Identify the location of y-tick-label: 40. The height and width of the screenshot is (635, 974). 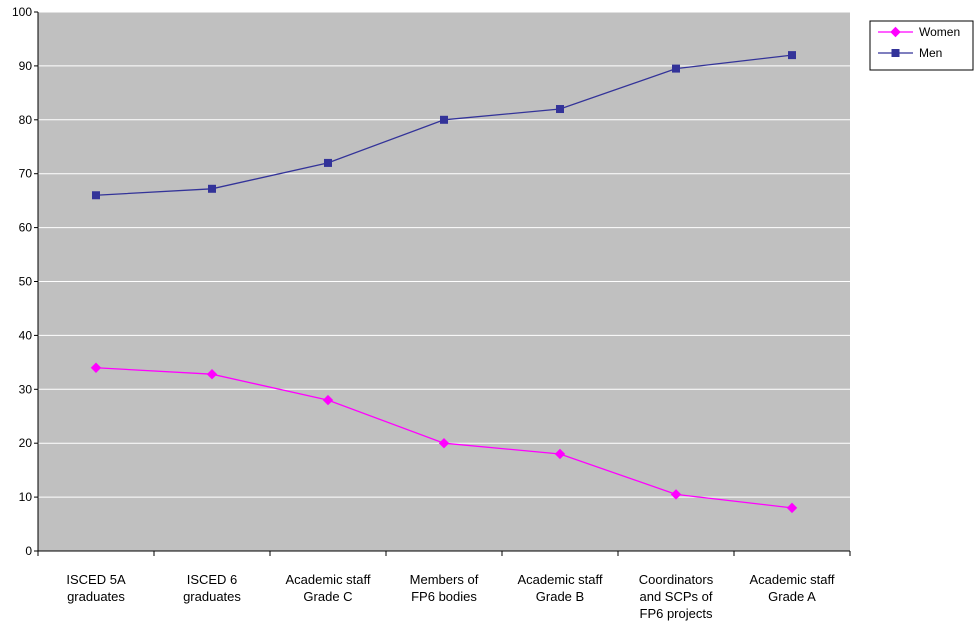
(26, 335).